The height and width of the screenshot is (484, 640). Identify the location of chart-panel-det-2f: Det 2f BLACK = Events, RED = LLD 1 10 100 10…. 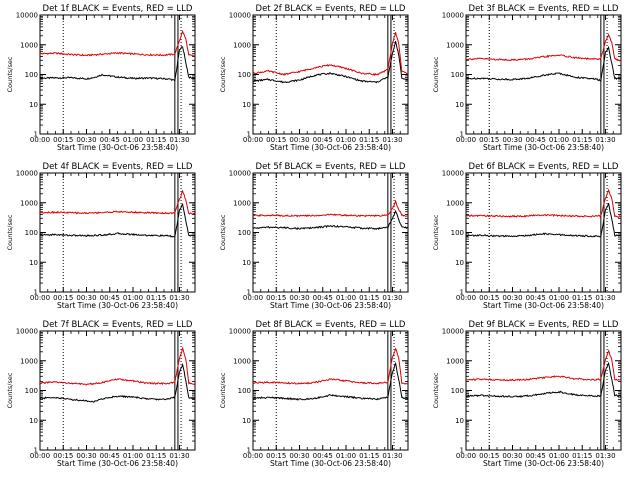
(314, 78).